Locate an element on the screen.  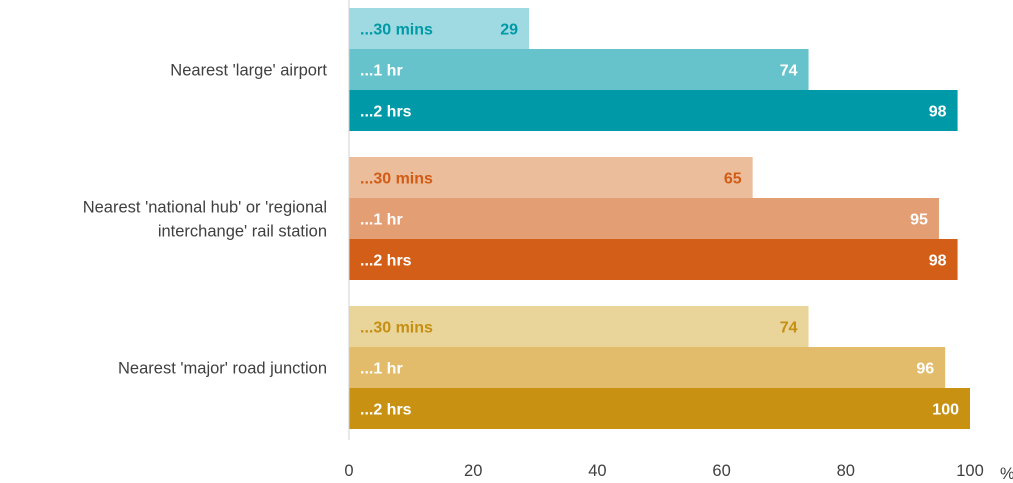
category-label: interchange' rail station is located at coordinates (242, 232).